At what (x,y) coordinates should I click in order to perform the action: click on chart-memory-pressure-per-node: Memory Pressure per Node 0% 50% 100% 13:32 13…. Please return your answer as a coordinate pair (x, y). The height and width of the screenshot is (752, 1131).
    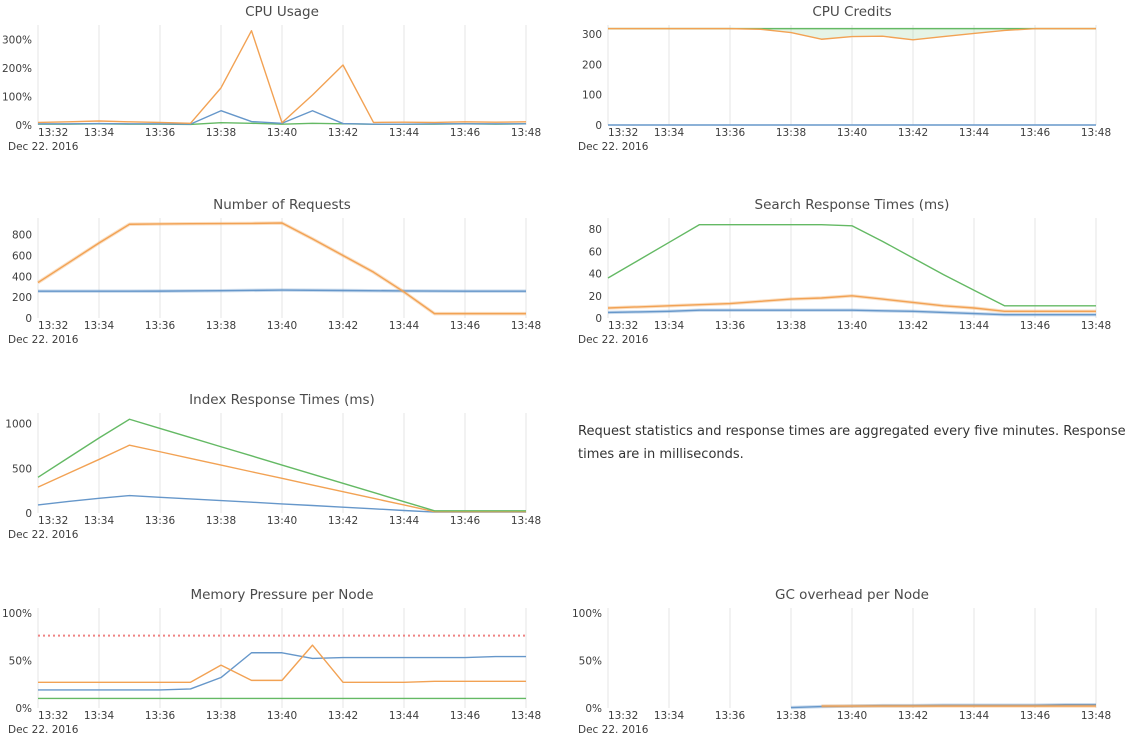
    Looking at the image, I should click on (280, 665).